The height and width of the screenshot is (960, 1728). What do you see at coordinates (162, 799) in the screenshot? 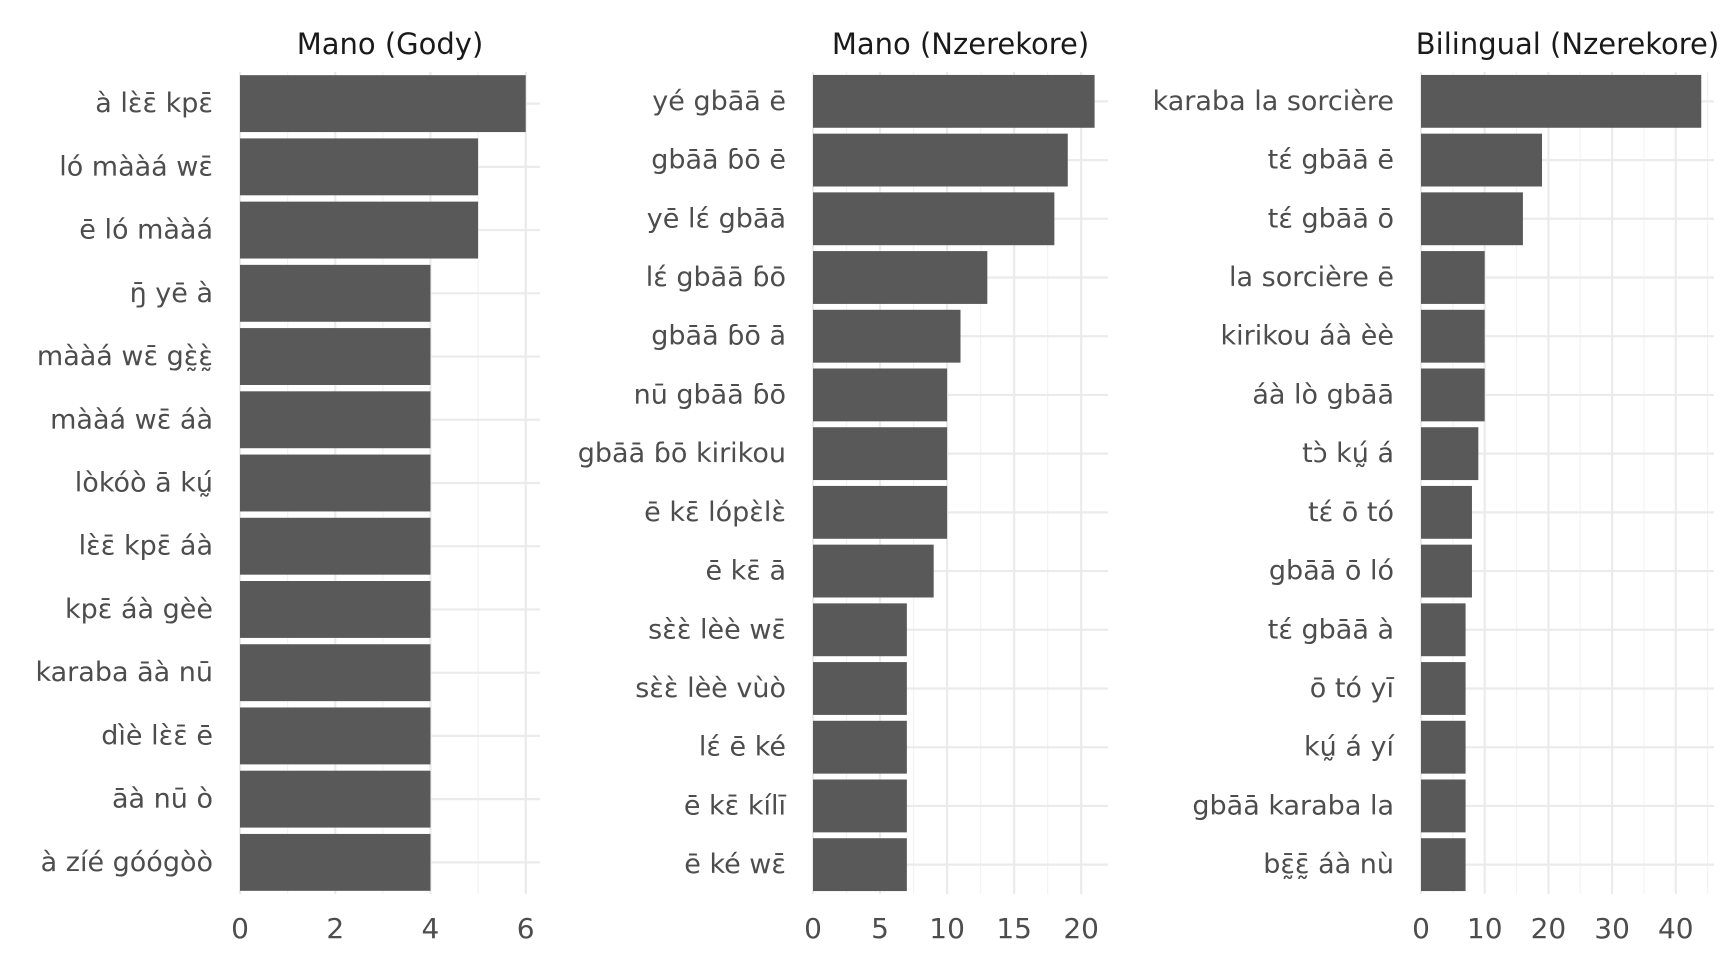
I see `category-label: āà nū ò` at bounding box center [162, 799].